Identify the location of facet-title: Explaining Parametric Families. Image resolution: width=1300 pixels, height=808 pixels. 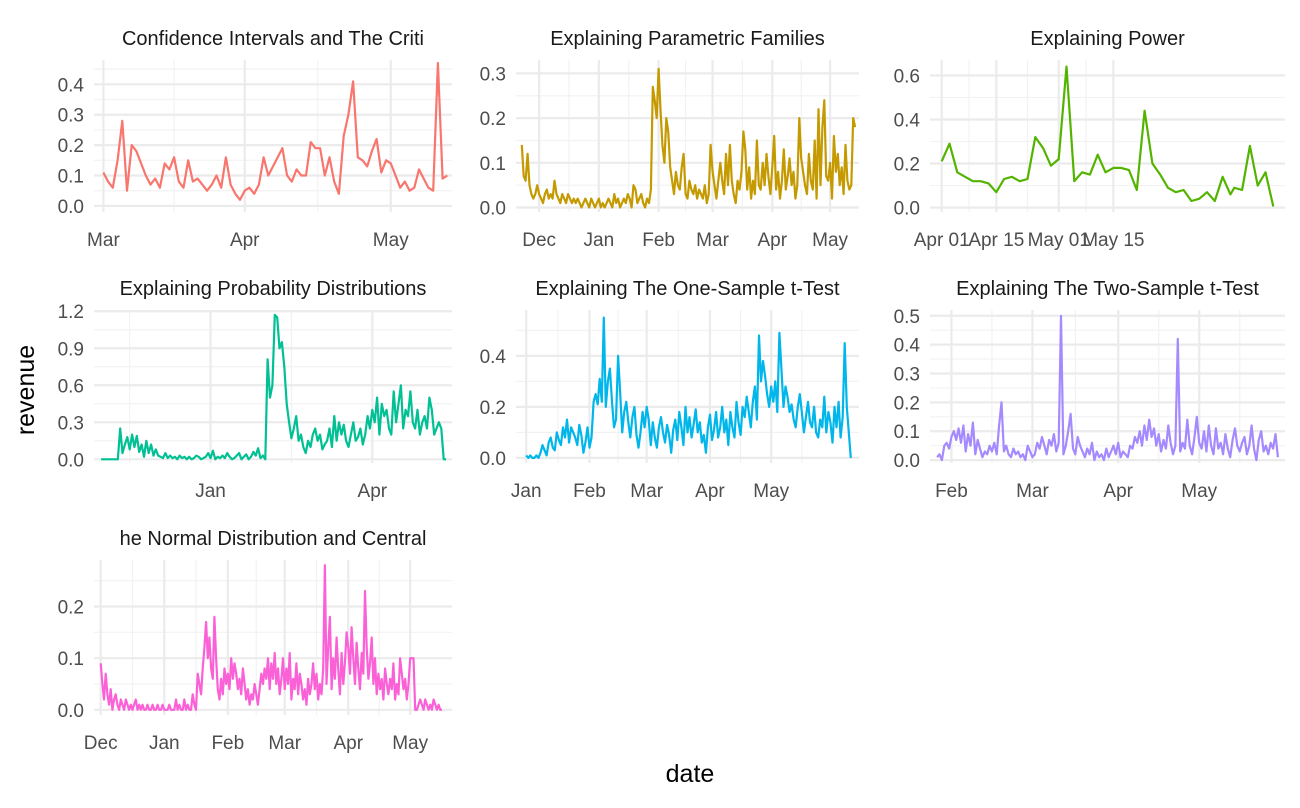
(687, 39).